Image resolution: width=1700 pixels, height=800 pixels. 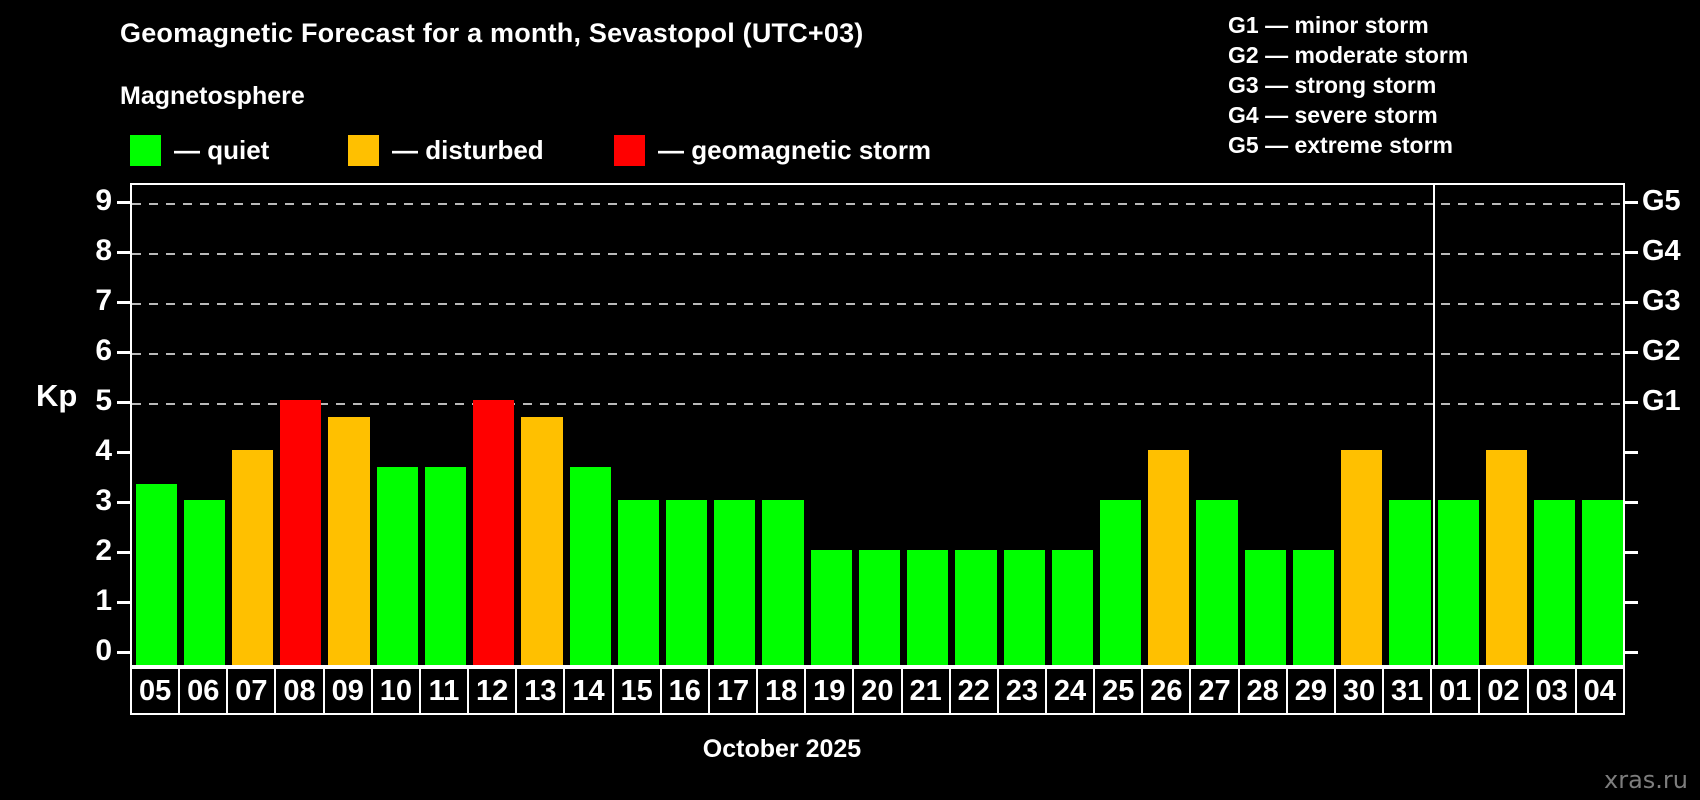 I want to click on day-label-13: 13, so click(x=541, y=691).